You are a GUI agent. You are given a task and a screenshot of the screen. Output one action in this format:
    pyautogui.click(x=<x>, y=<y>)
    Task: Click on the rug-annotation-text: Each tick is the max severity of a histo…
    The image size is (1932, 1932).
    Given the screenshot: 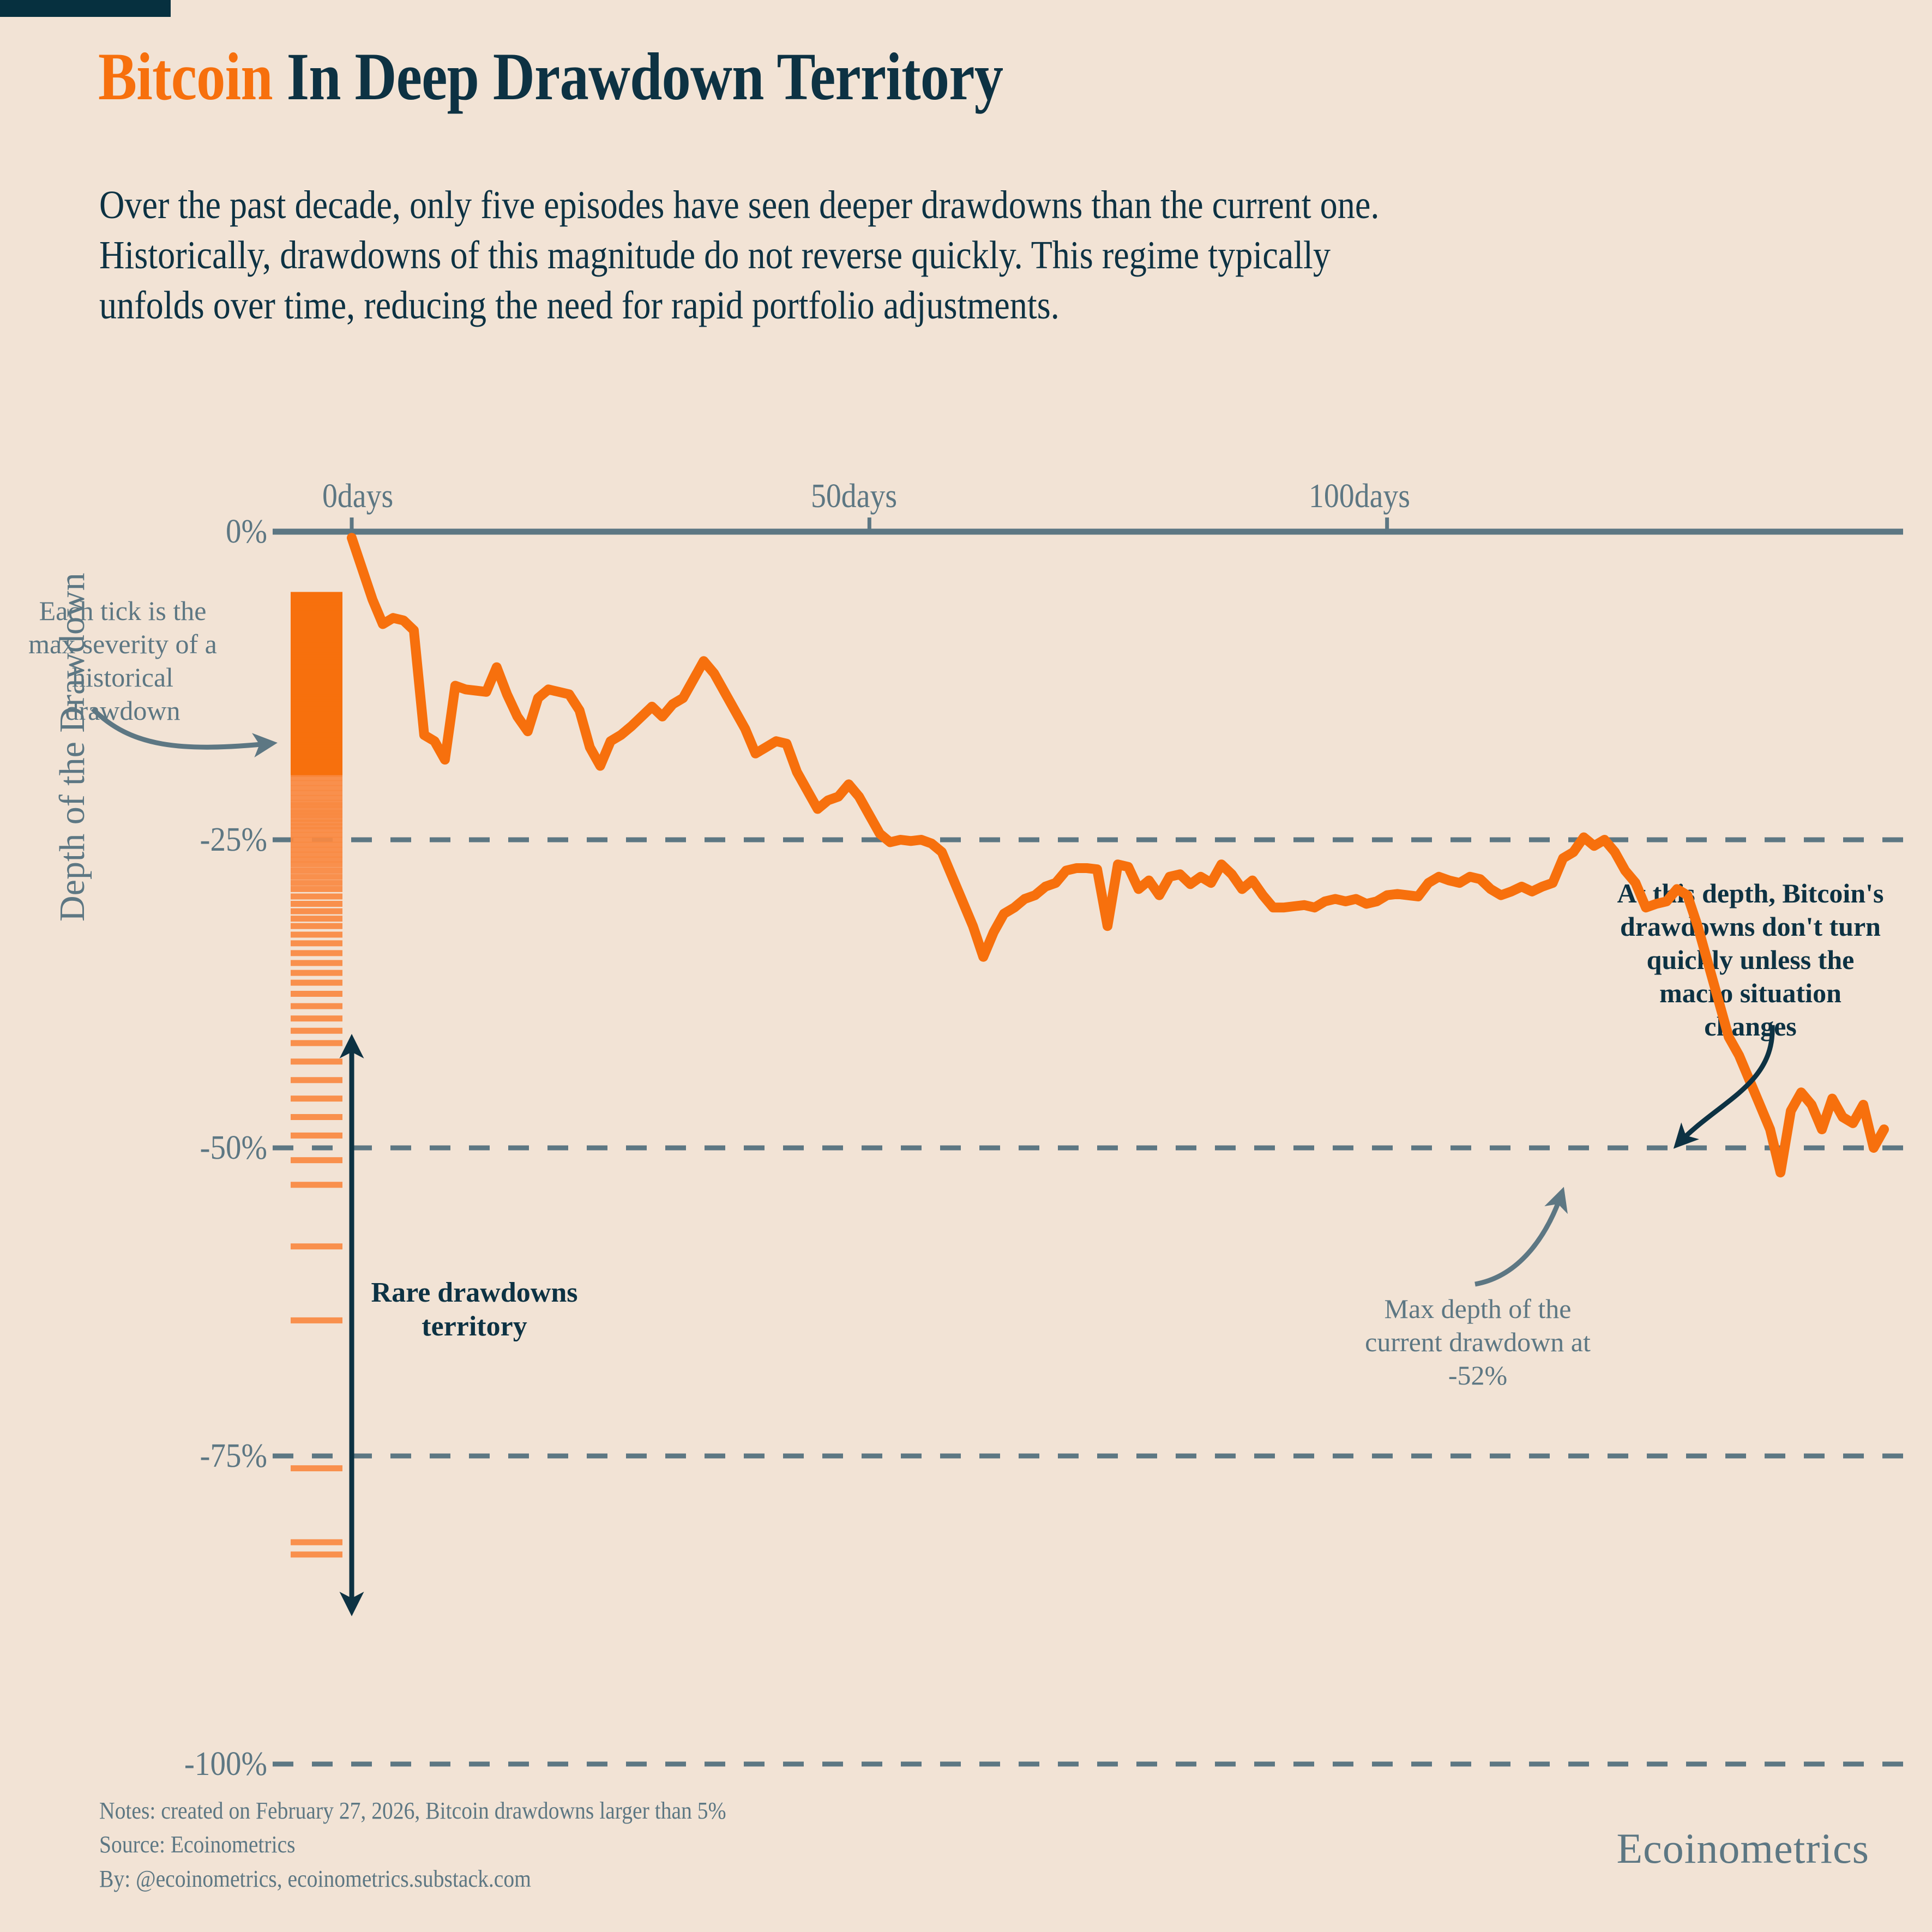 What is the action you would take?
    pyautogui.click(x=122, y=660)
    